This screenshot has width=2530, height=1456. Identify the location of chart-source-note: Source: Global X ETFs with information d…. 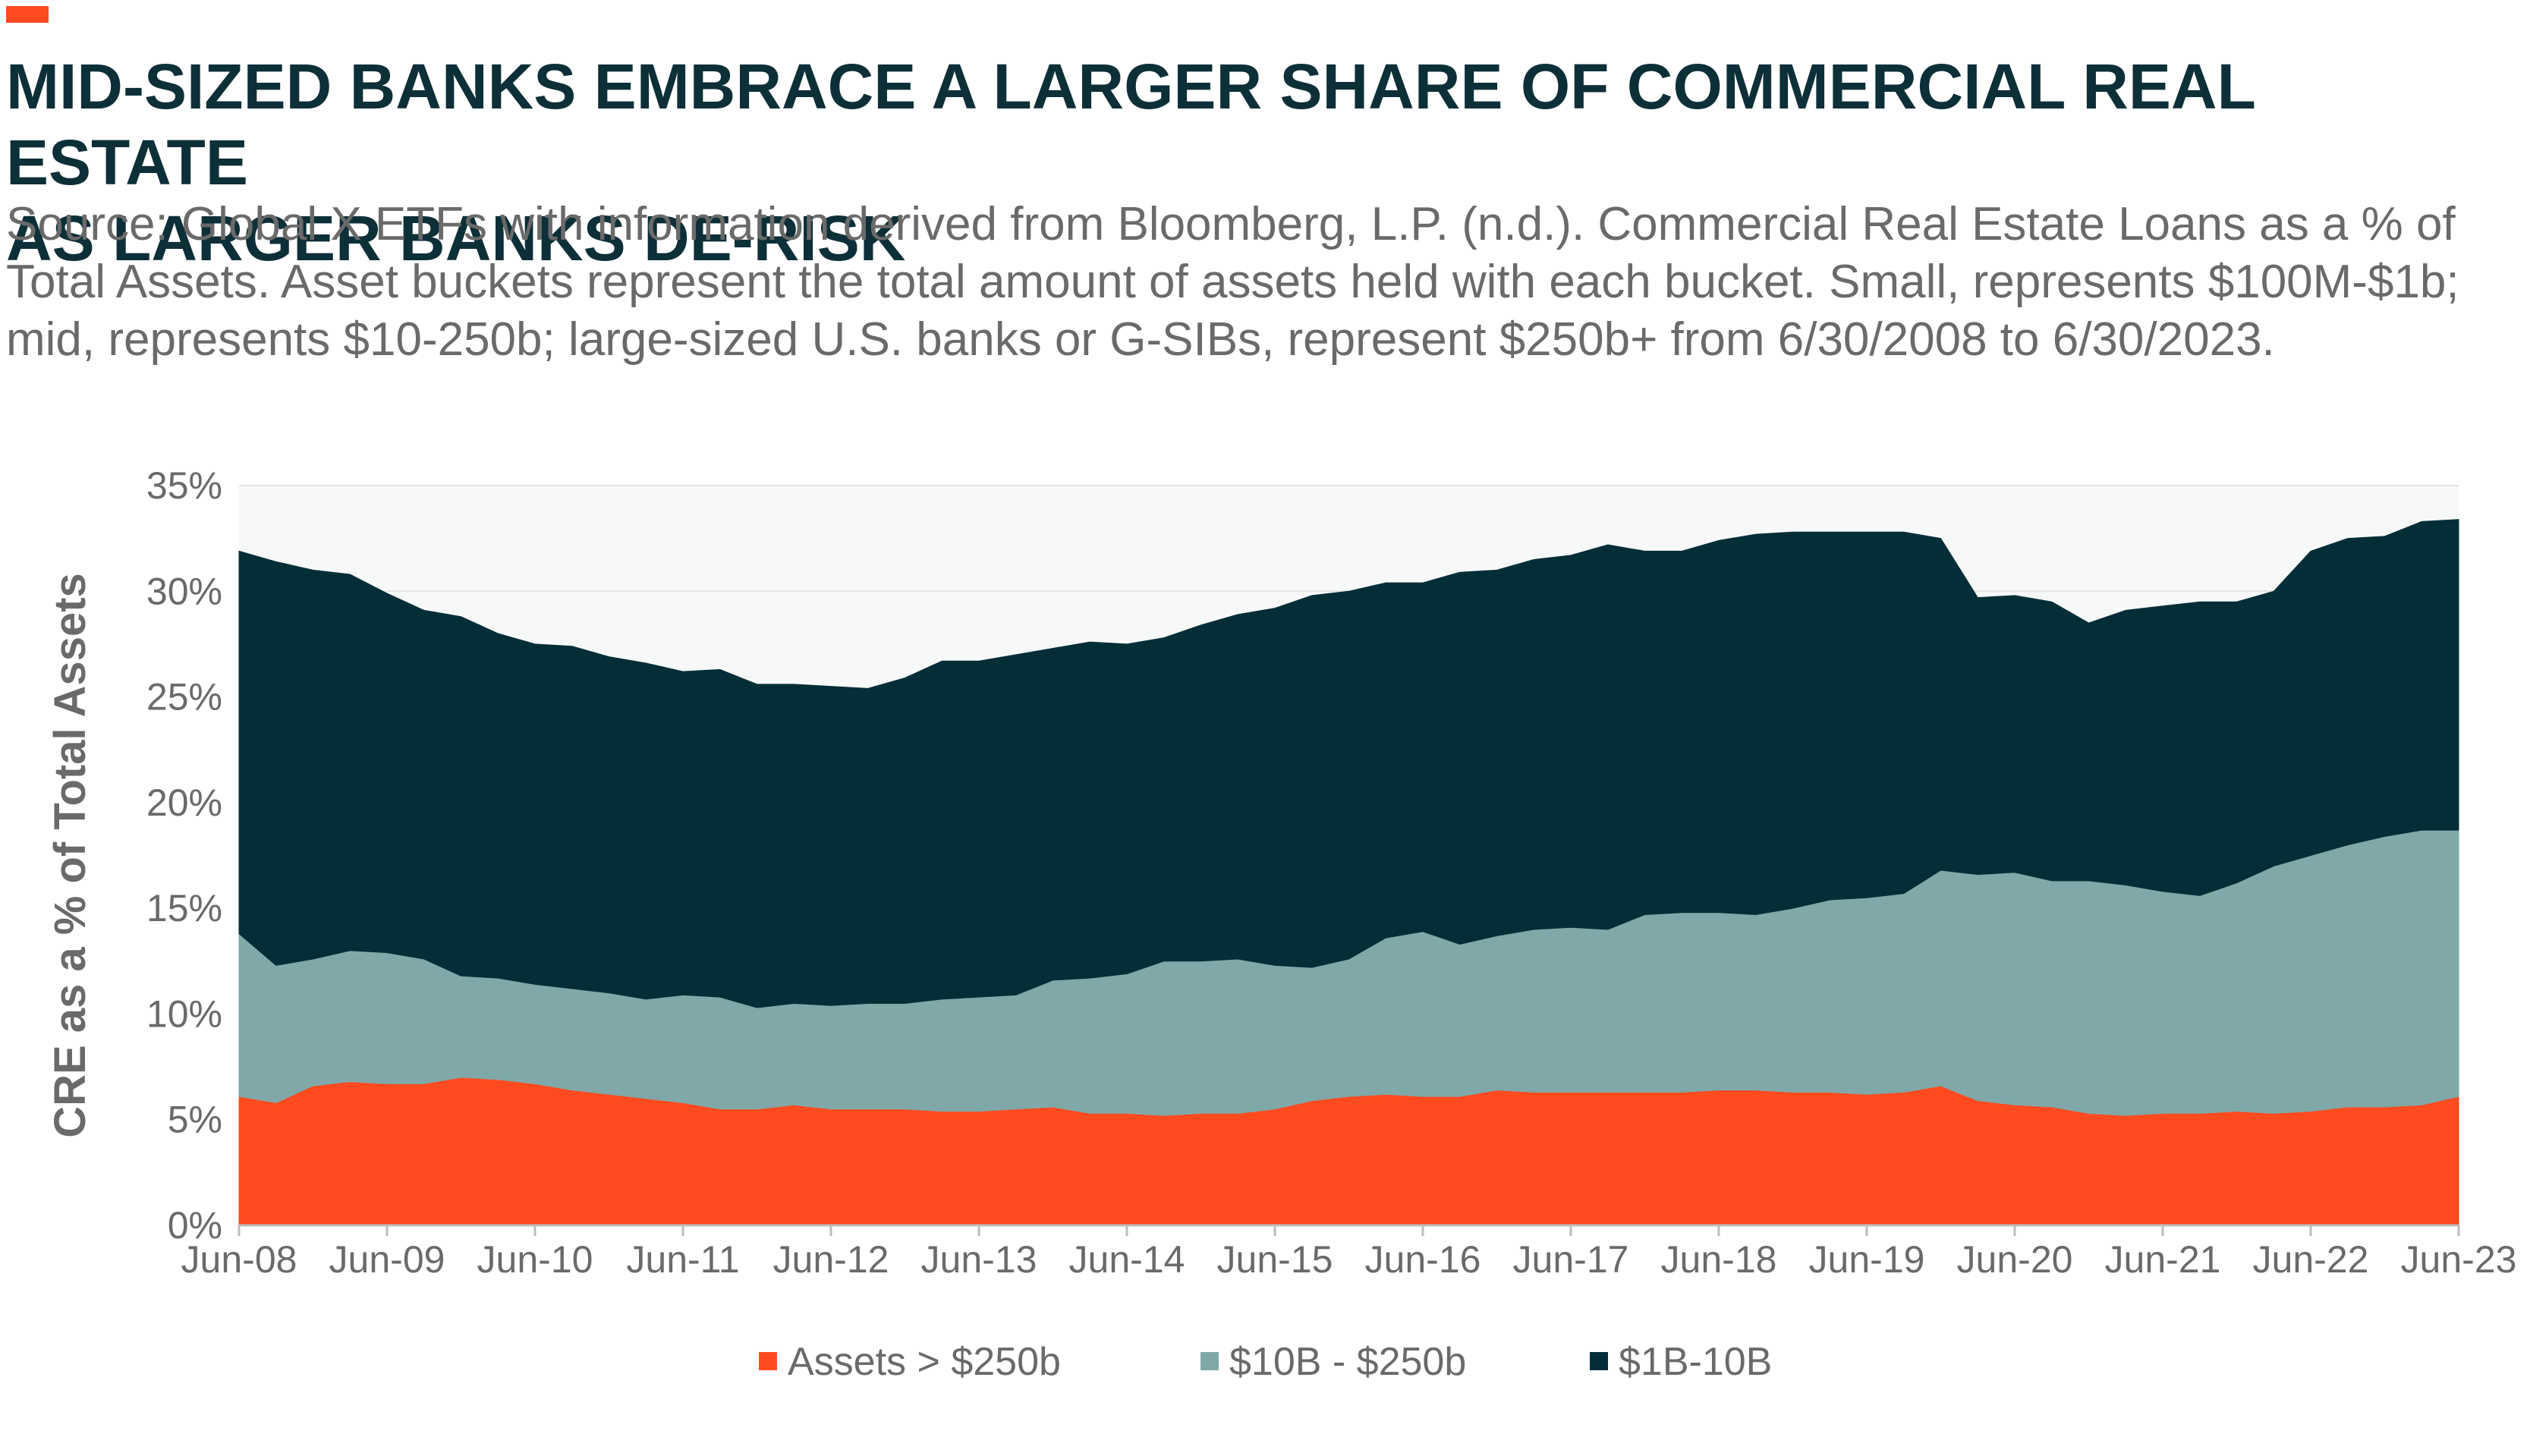
(1258, 282).